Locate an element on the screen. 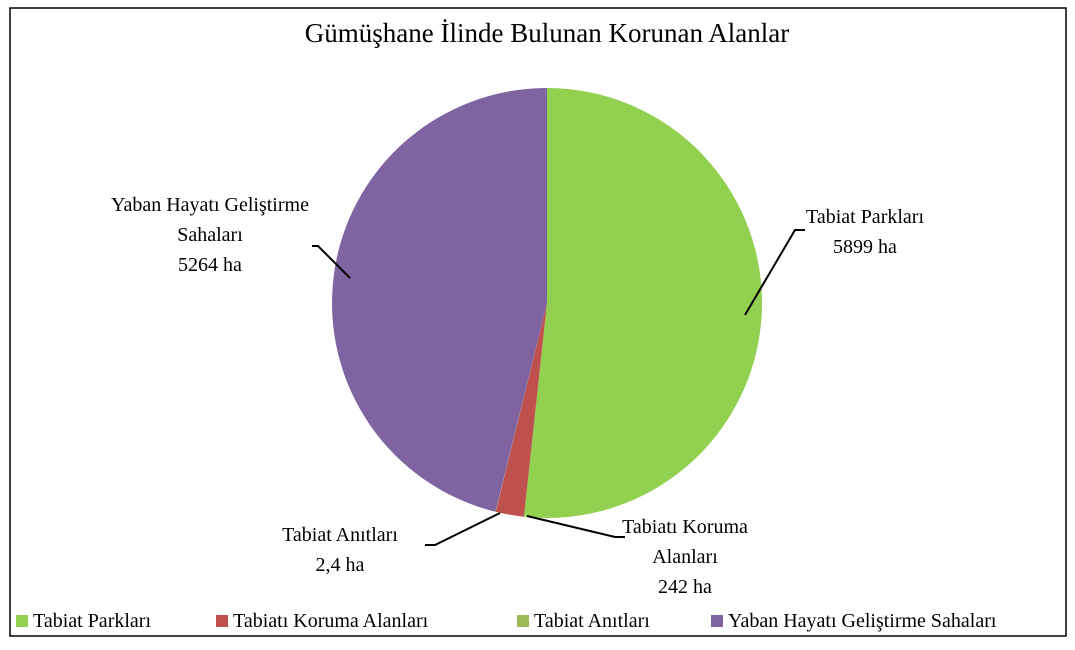 Image resolution: width=1075 pixels, height=650 pixels. data-label: Tabiat Parkları 5899 ha is located at coordinates (865, 232).